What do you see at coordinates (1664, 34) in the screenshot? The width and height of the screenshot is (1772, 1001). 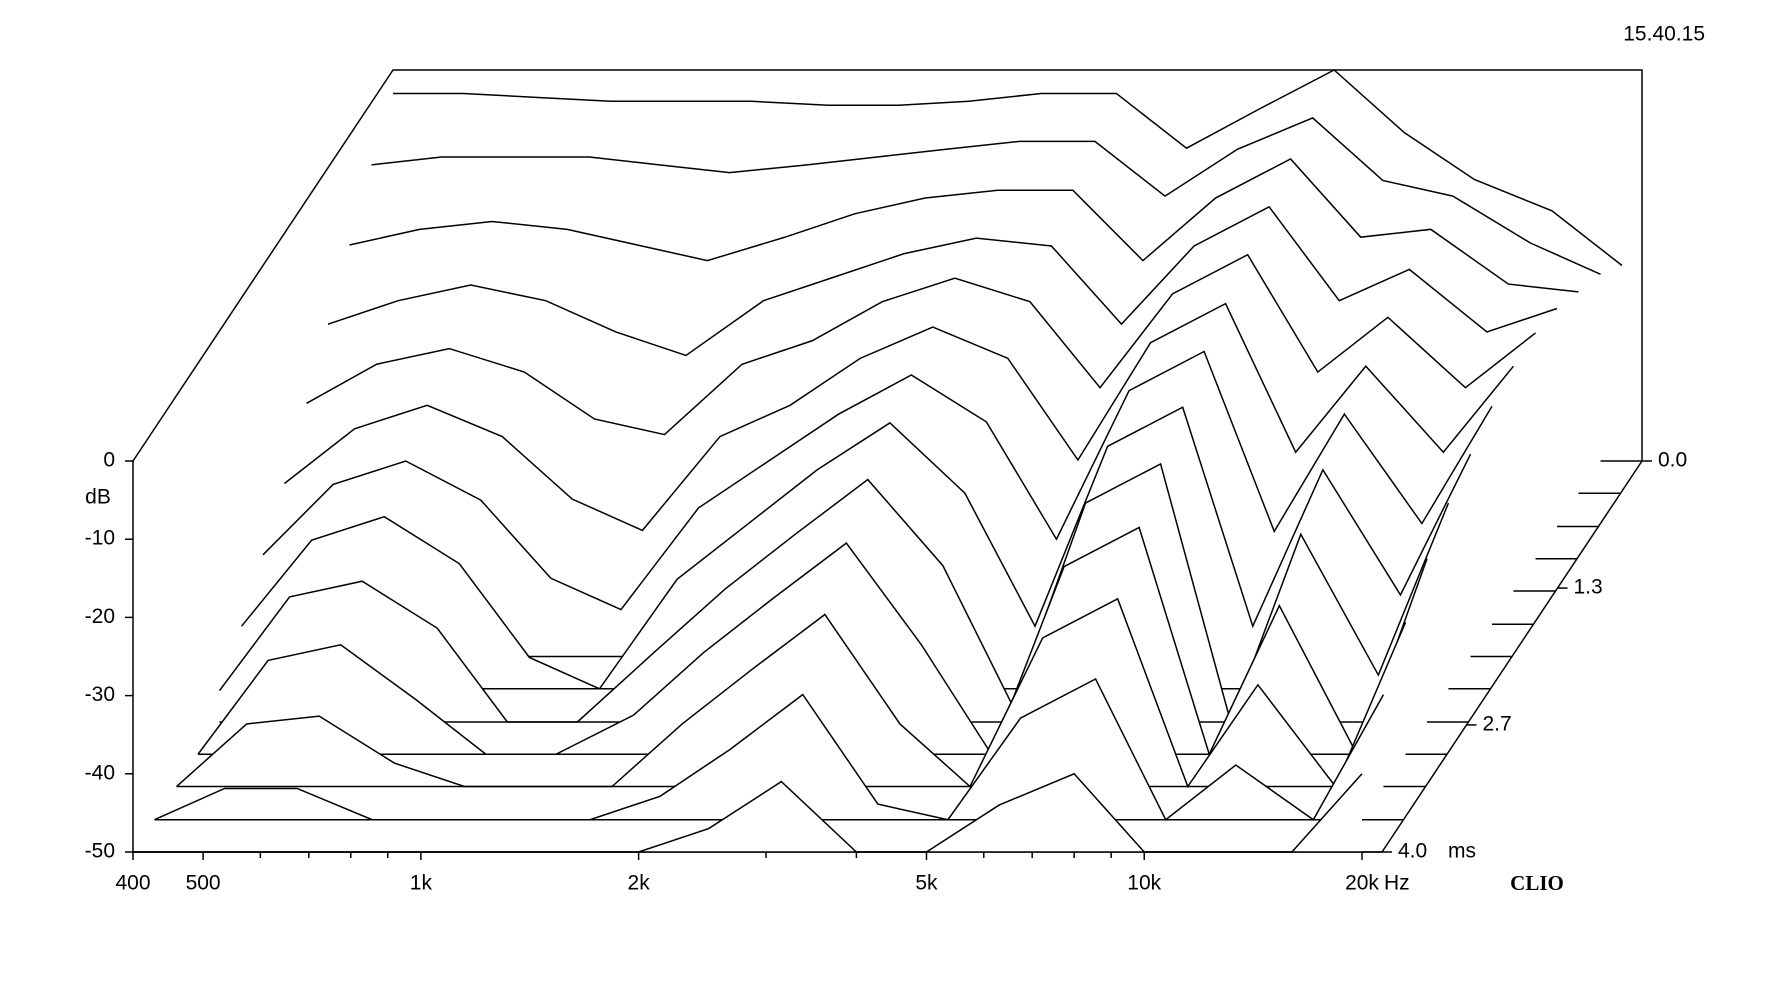 I see `timestamp: 15.40.15` at bounding box center [1664, 34].